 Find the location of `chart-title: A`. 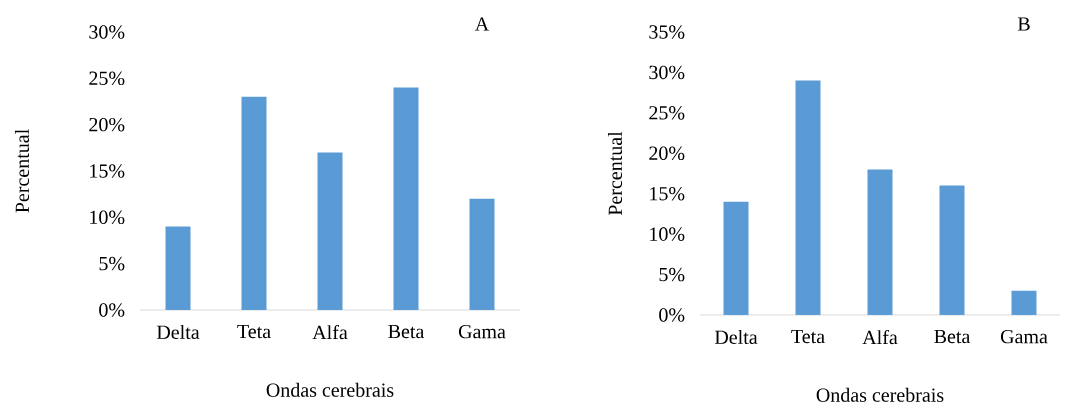

chart-title: A is located at coordinates (482, 24).